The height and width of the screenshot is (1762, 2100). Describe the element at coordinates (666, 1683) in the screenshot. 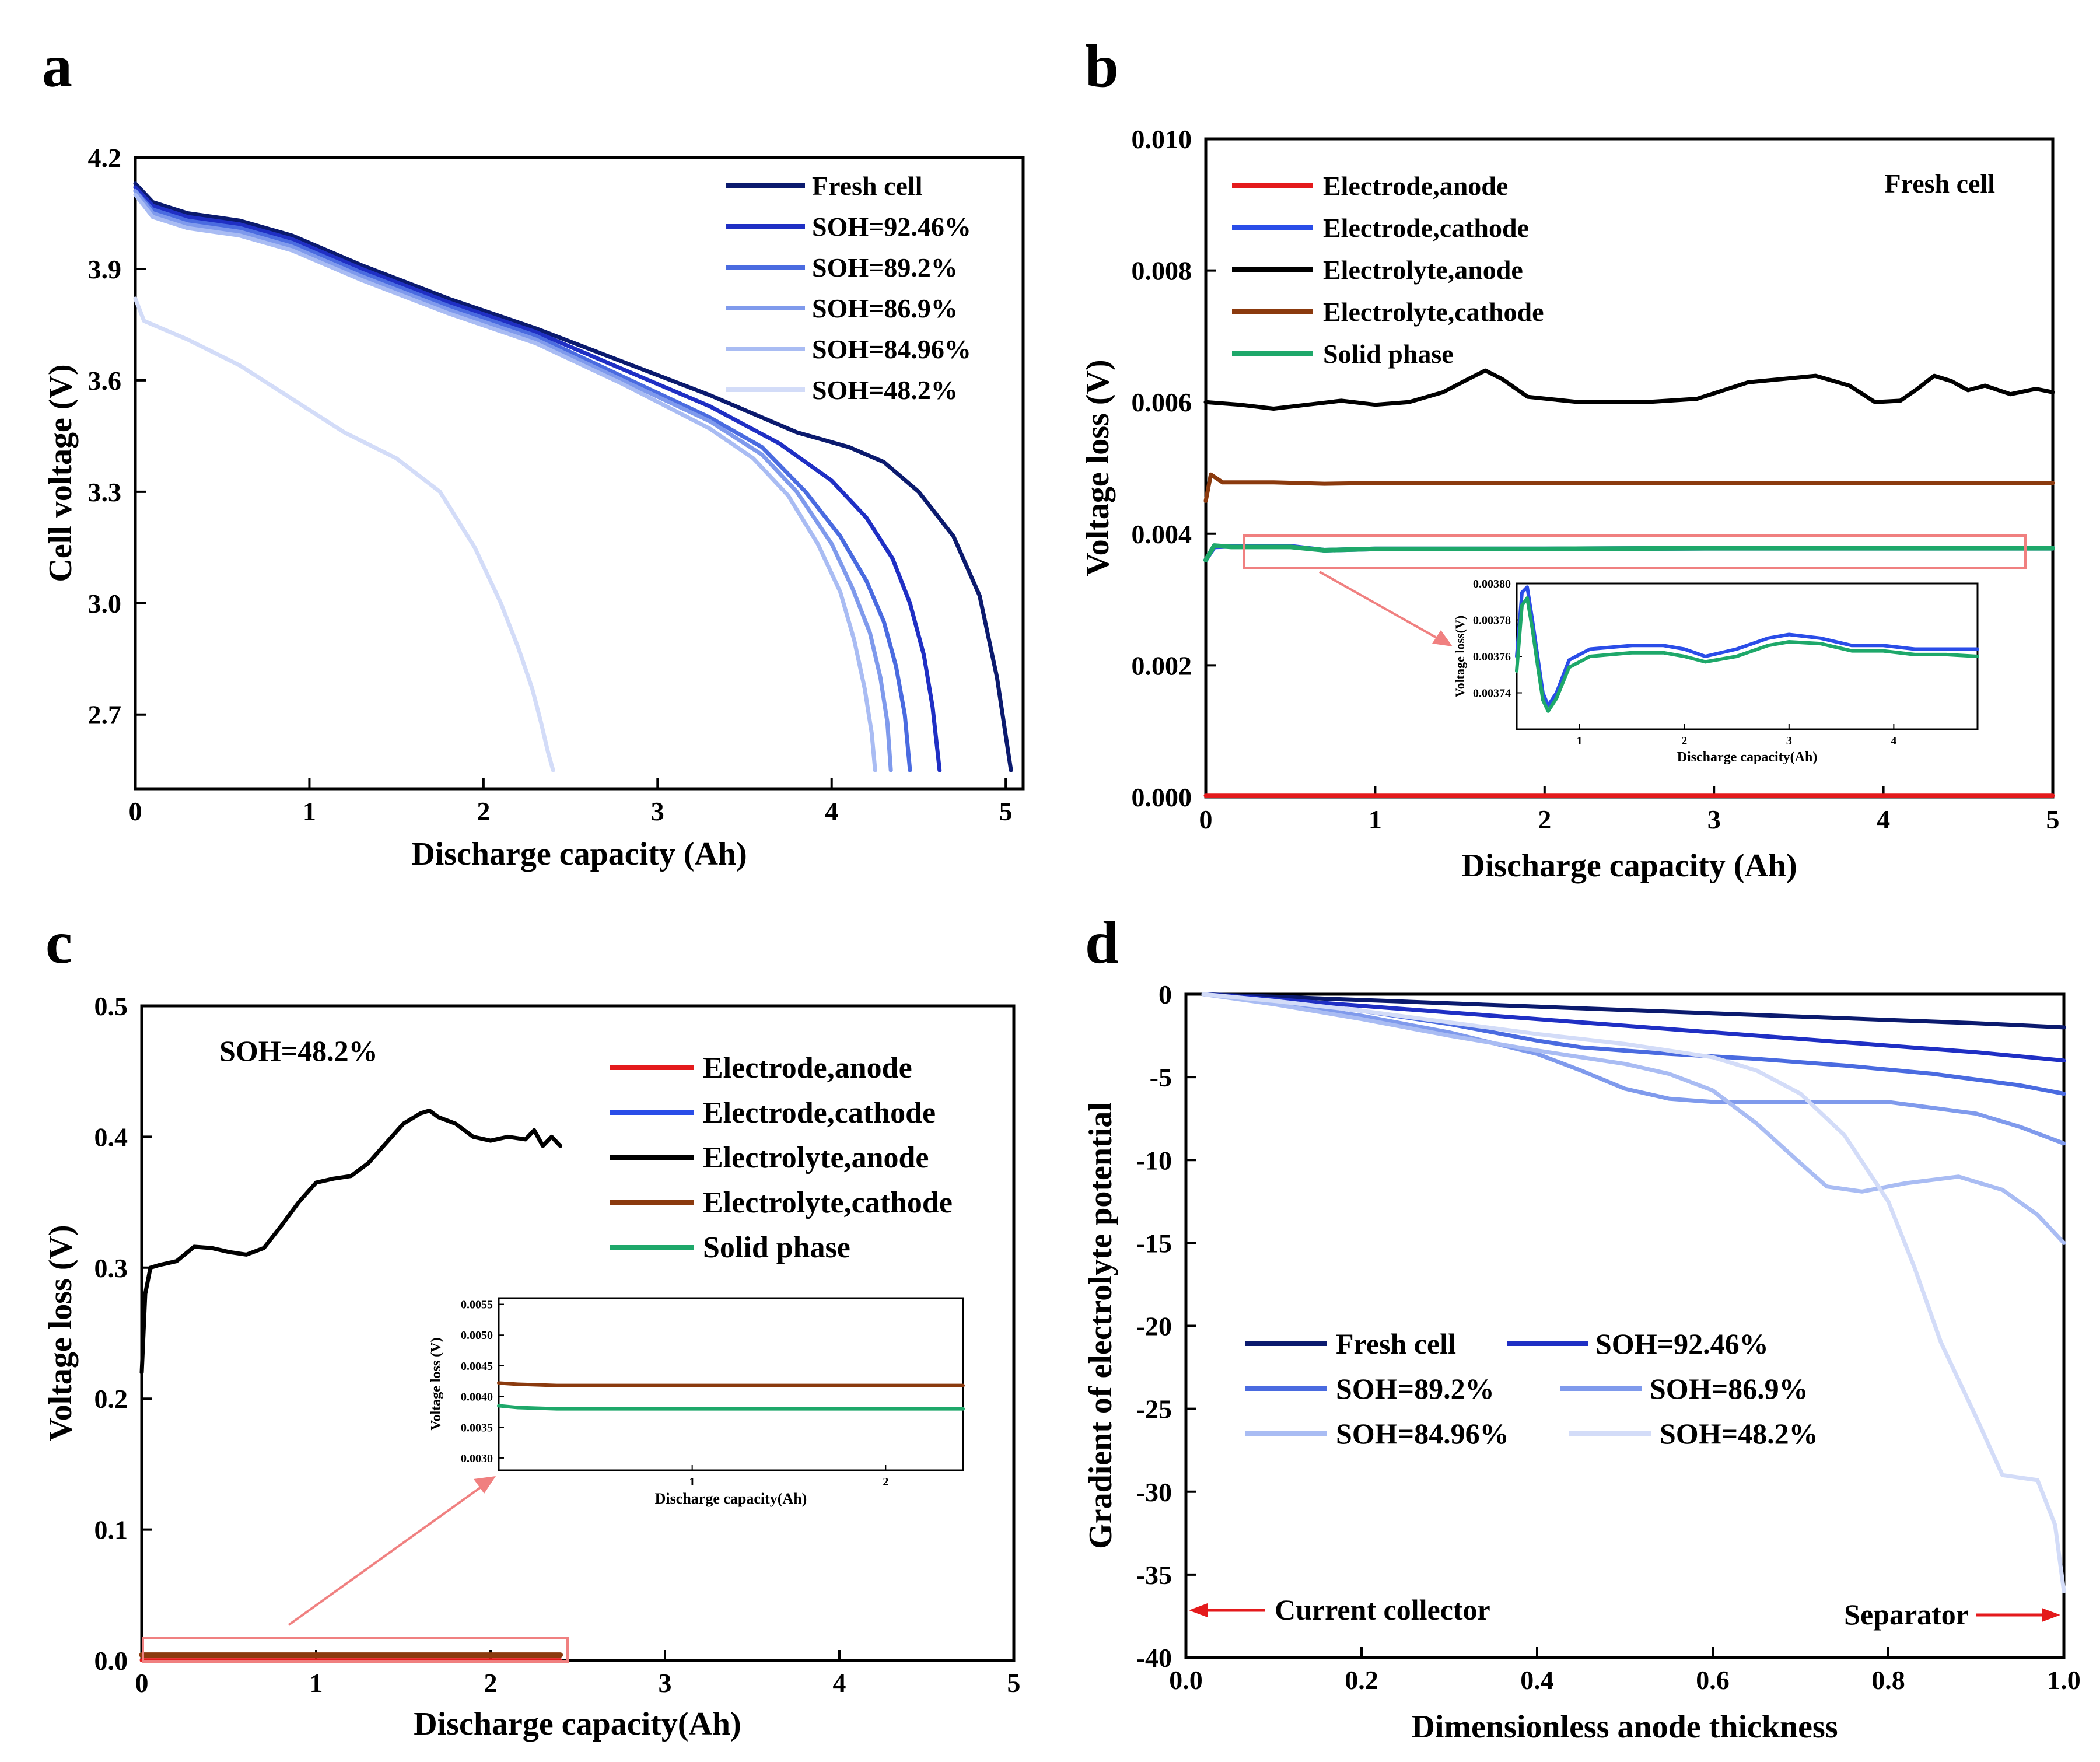

I see `panel-c-xtick-label: 3` at that location.